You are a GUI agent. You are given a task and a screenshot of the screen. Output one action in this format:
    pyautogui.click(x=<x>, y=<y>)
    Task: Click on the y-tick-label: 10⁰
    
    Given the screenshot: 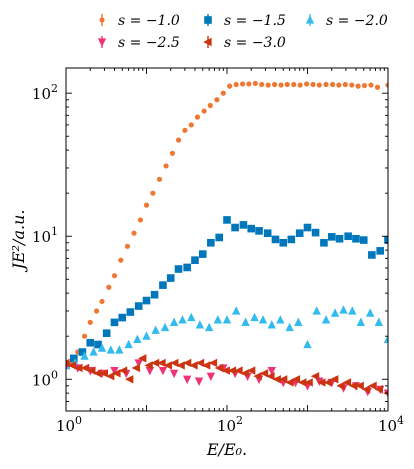 What is the action you would take?
    pyautogui.click(x=45, y=378)
    